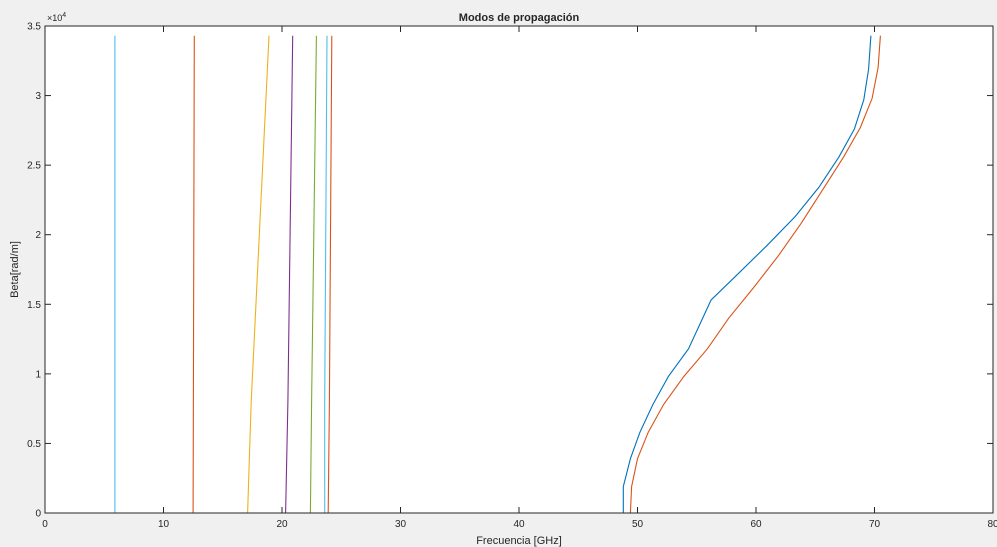 The image size is (997, 547). I want to click on y-tick-label: 2.5, so click(34, 166).